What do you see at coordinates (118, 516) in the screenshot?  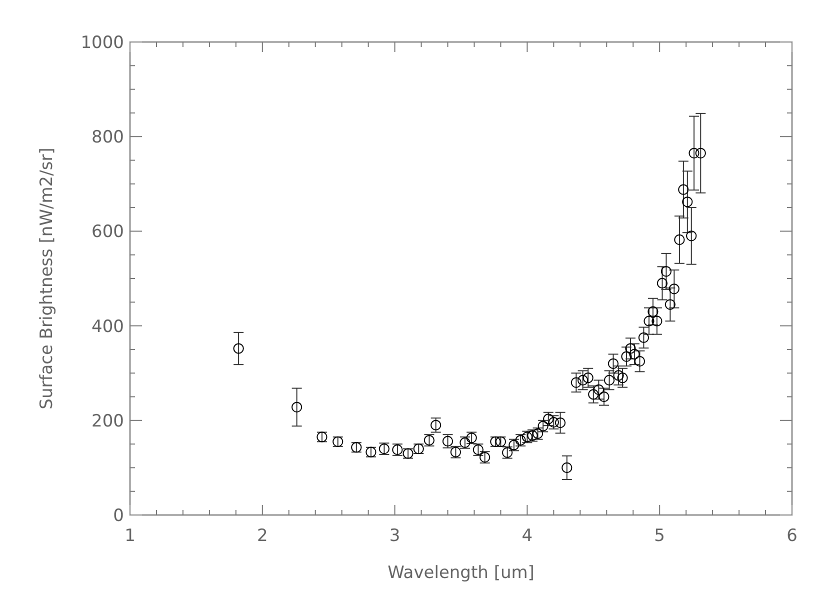 I see `y-tick-label: 0` at bounding box center [118, 516].